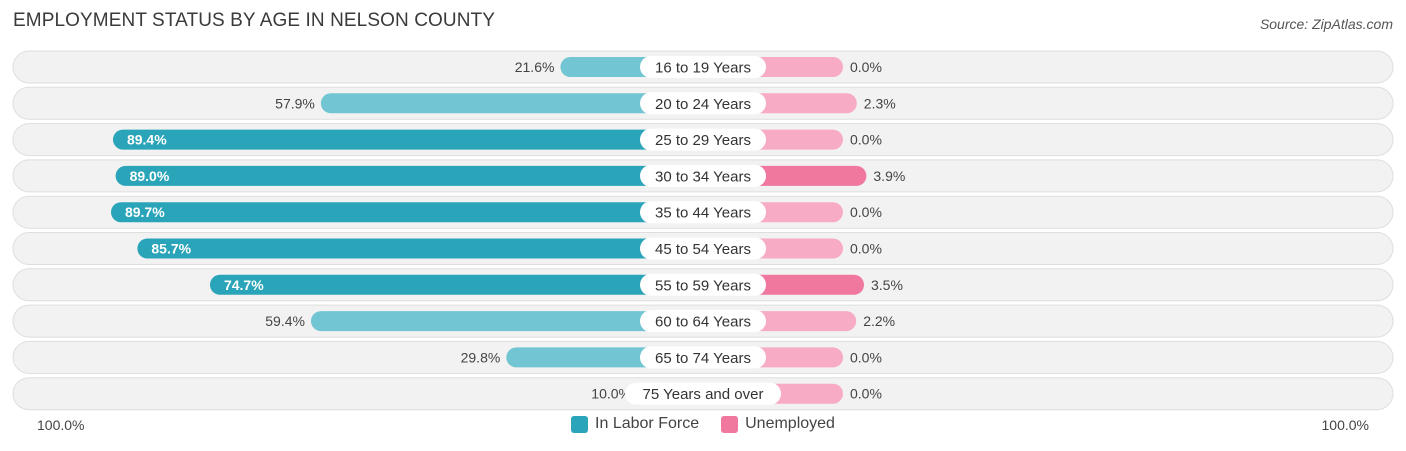  Describe the element at coordinates (171, 249) in the screenshot. I see `value-label-labor-force: 85.7%` at that location.